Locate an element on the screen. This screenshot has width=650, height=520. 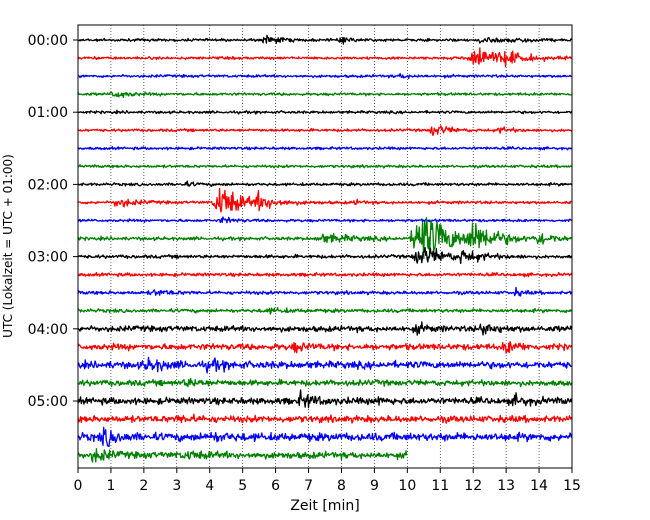
x-tick-label: 9 is located at coordinates (374, 486).